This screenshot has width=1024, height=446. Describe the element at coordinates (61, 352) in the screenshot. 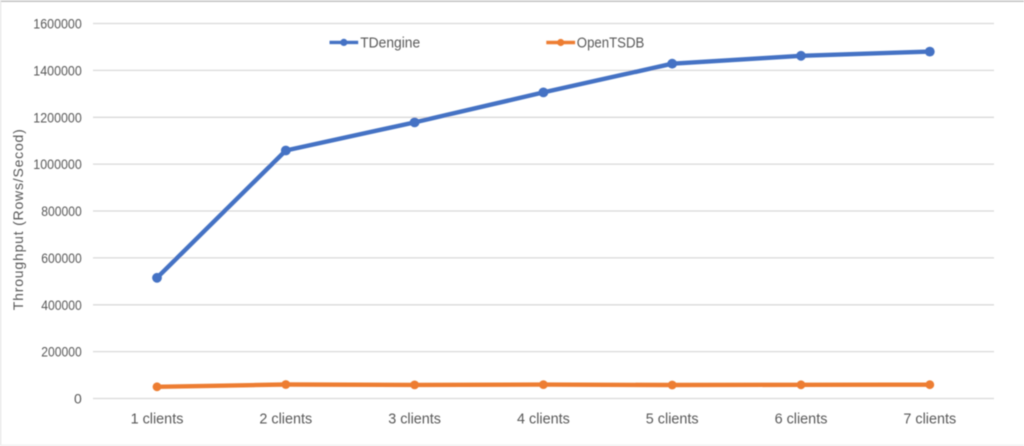

I see `svg-text: 200000` at that location.